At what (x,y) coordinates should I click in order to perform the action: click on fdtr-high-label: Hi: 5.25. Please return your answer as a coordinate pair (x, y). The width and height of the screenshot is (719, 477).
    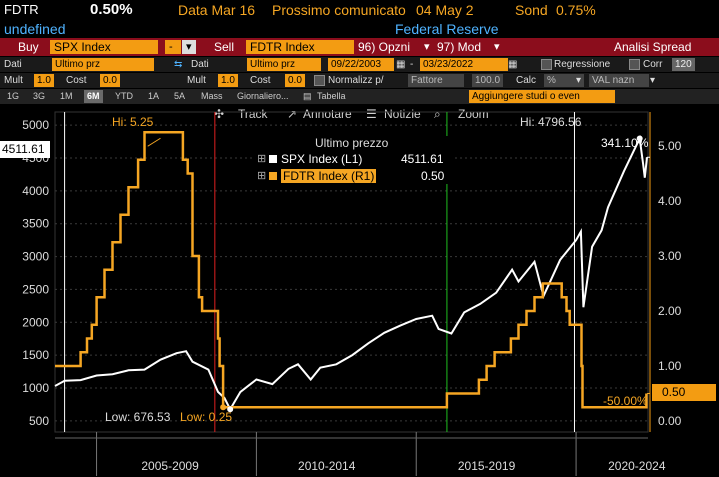
    Looking at the image, I should click on (133, 122).